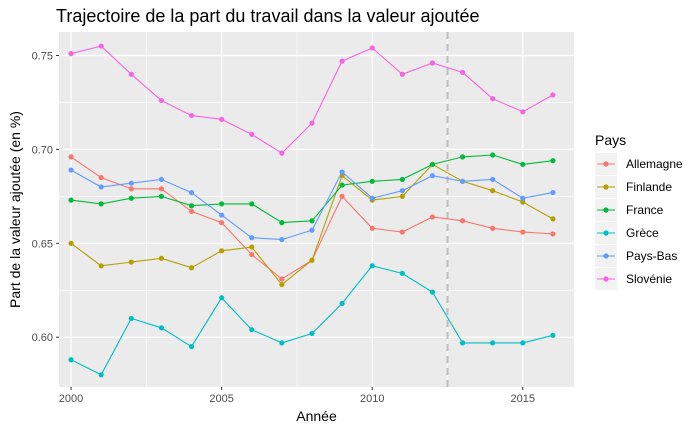 This screenshot has width=700, height=432. What do you see at coordinates (654, 164) in the screenshot?
I see `legend-label: Allemagne` at bounding box center [654, 164].